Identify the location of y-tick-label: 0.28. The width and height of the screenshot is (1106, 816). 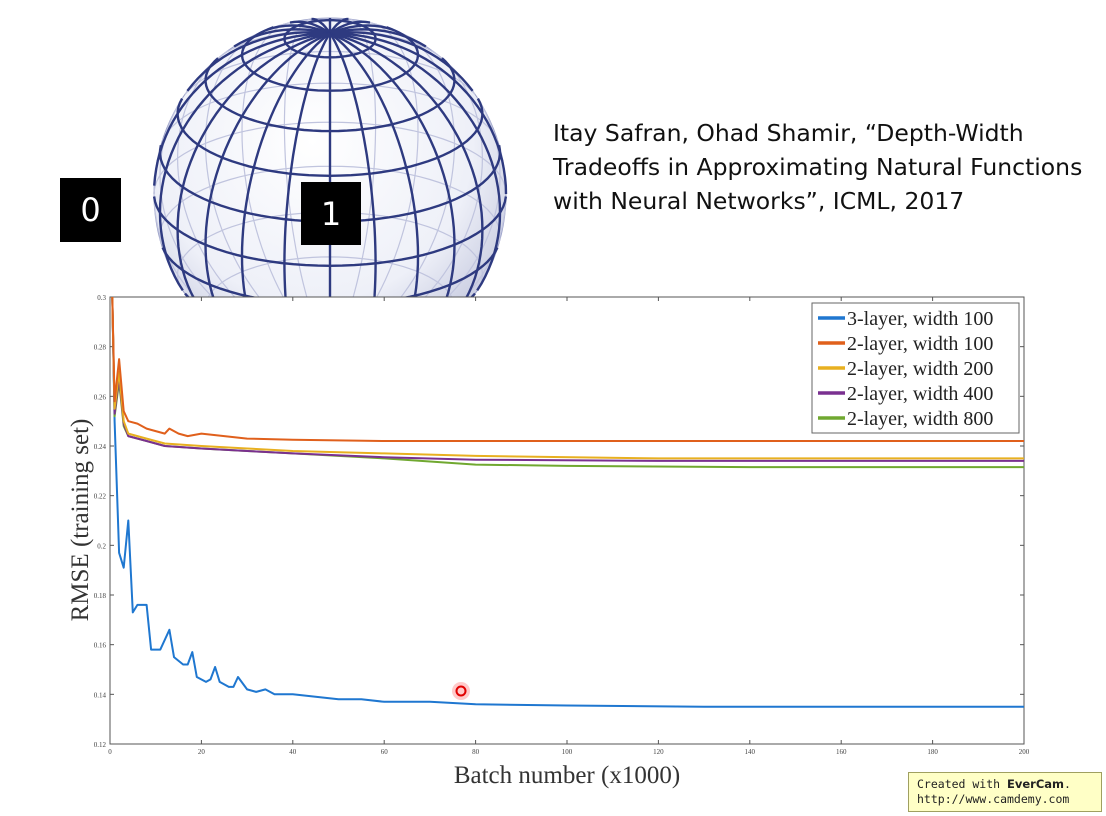
(100, 348).